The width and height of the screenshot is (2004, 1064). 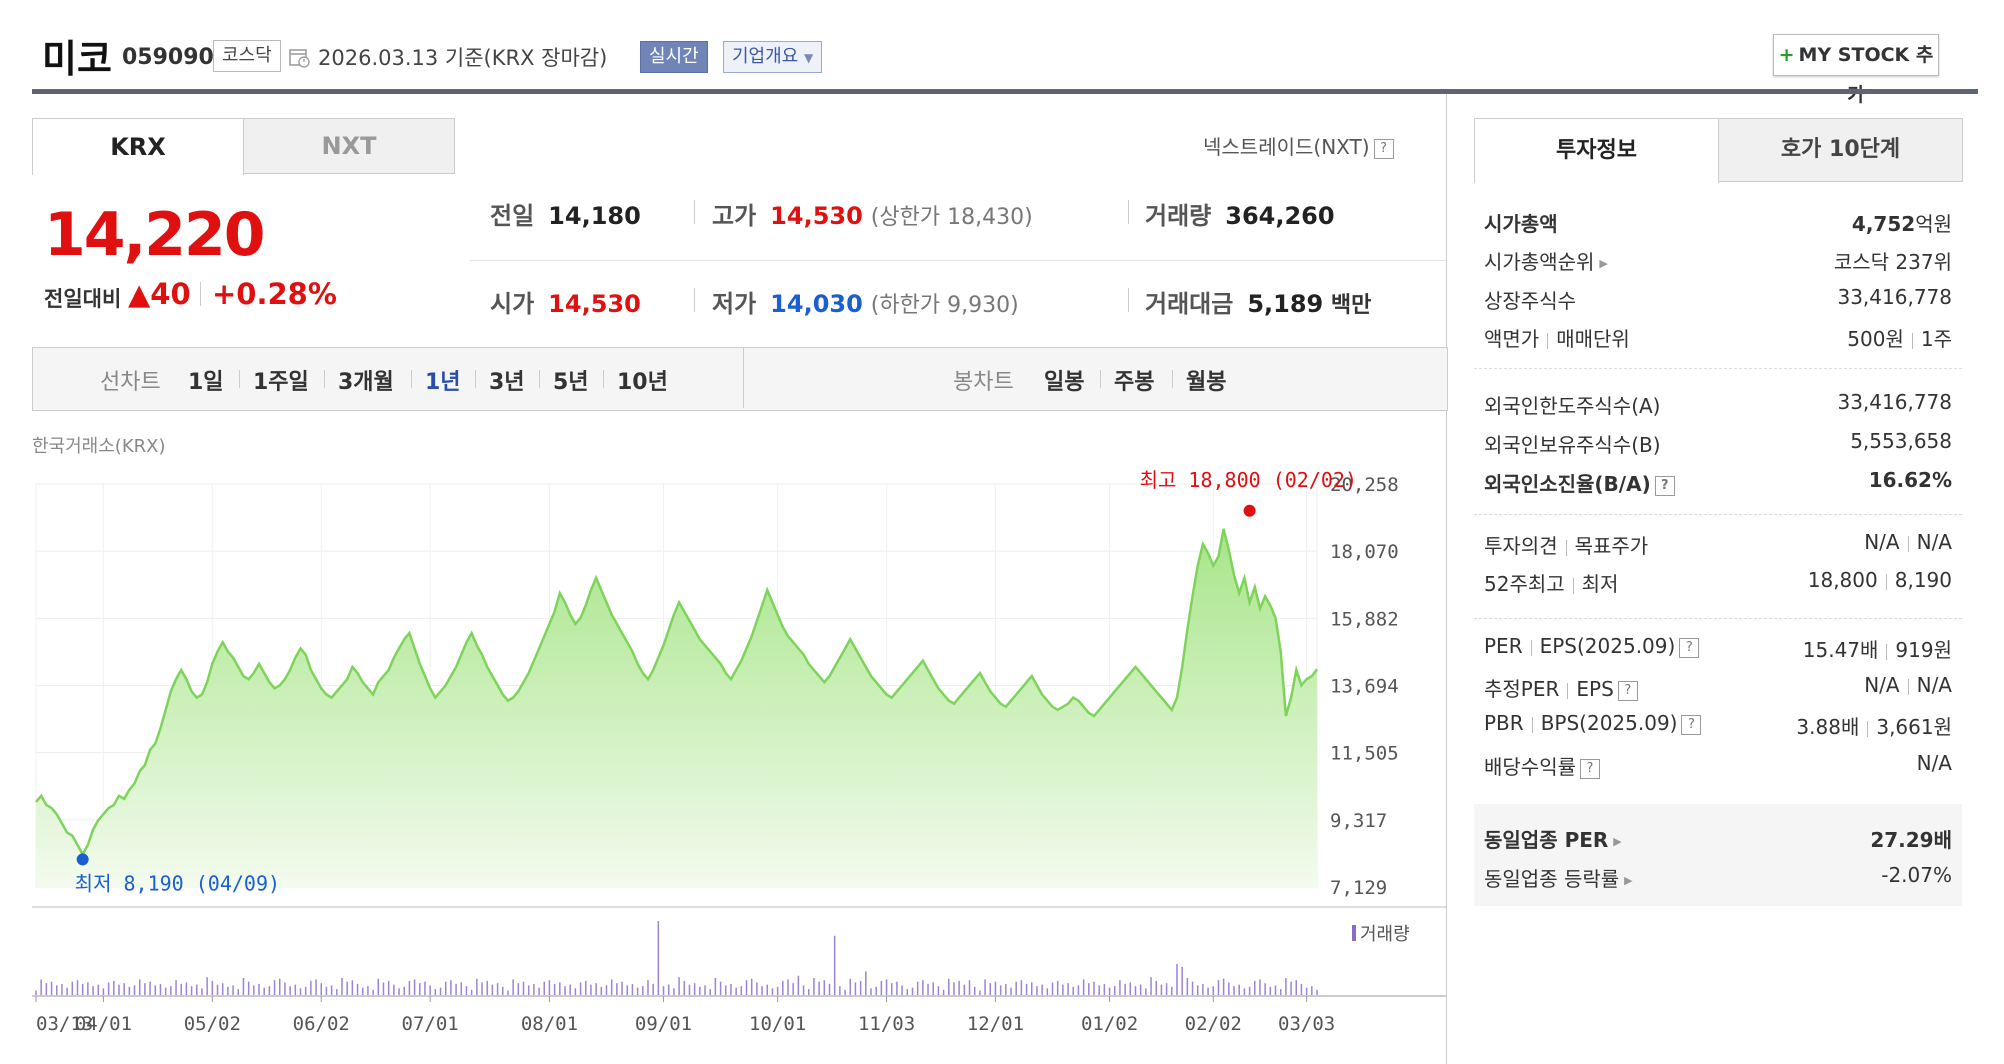 I want to click on open-label: 시가, so click(x=512, y=304).